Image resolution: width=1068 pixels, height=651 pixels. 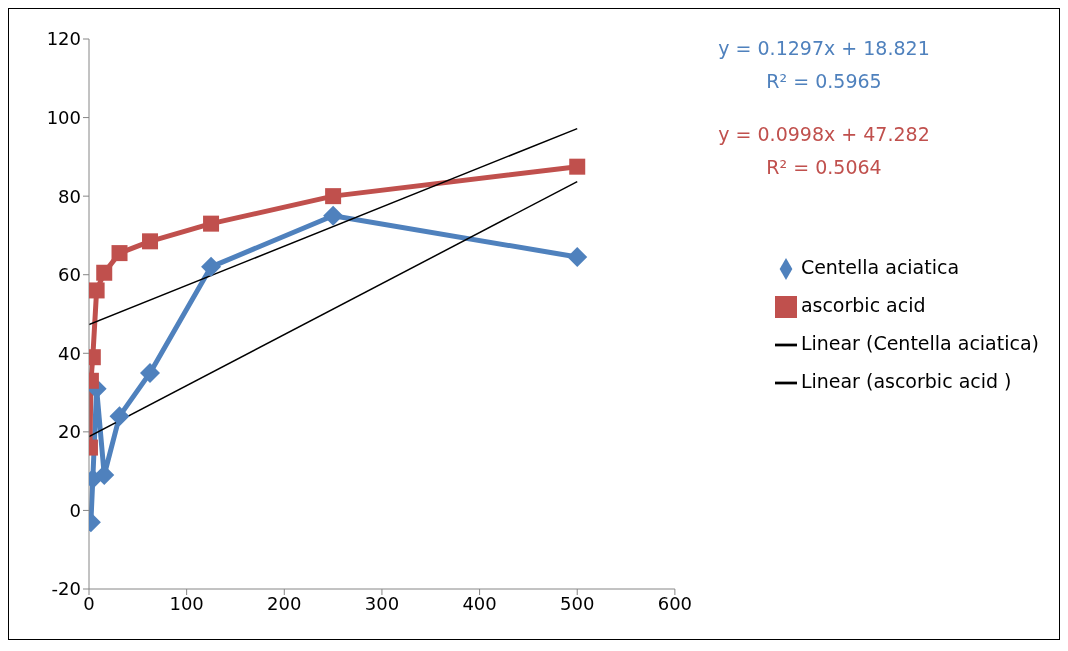 I want to click on y-tick-label: 100, so click(x=63, y=117).